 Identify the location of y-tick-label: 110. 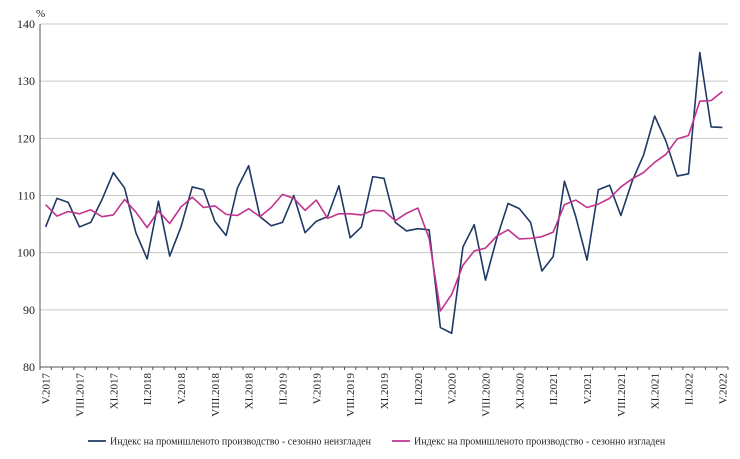
(26, 196).